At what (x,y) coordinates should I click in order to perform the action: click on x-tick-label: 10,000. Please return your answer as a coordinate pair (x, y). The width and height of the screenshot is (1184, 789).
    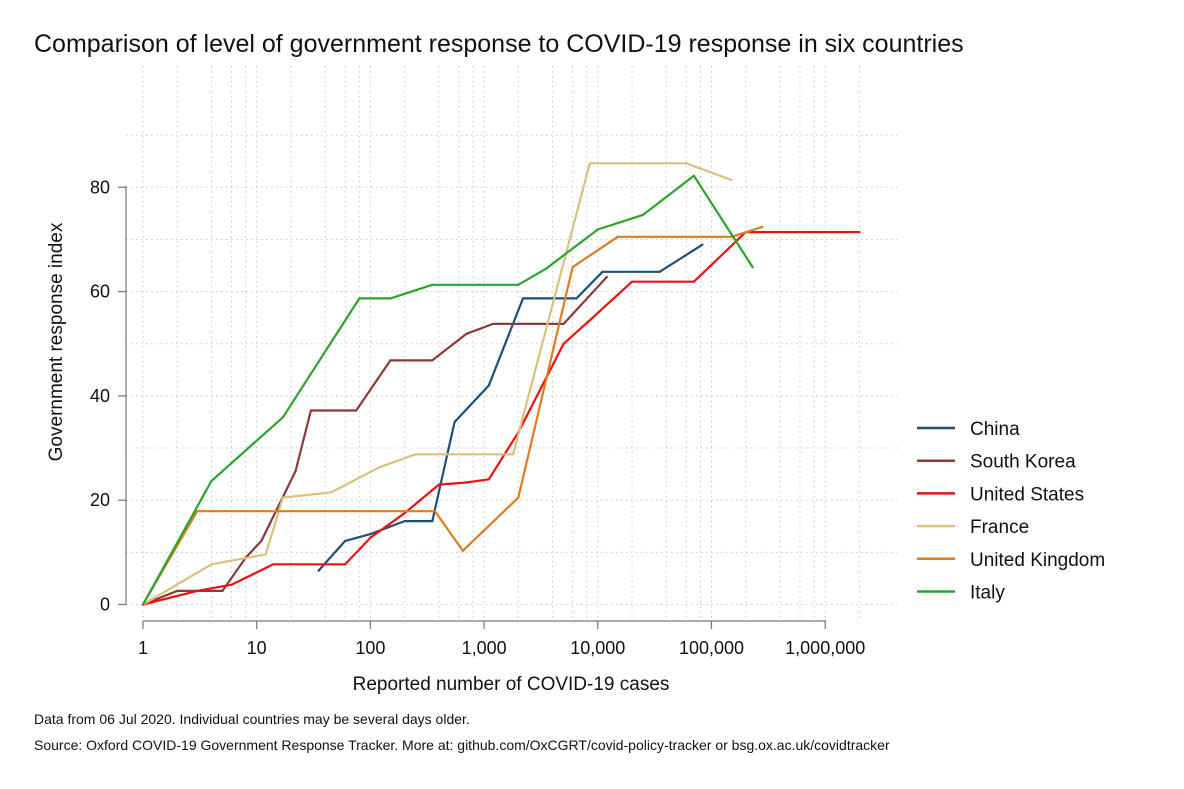
    Looking at the image, I should click on (597, 648).